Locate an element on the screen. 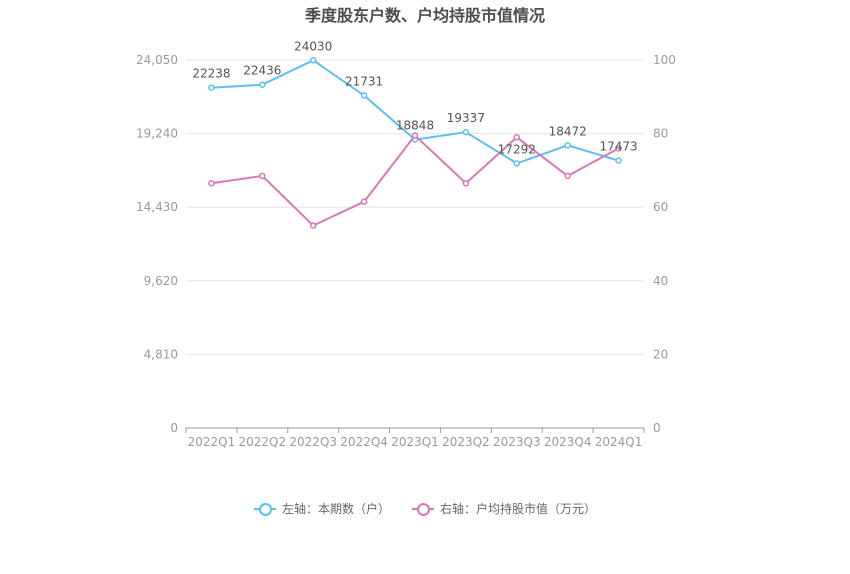 The image size is (850, 574). left-axis-tick-label: 24,050 is located at coordinates (157, 60).